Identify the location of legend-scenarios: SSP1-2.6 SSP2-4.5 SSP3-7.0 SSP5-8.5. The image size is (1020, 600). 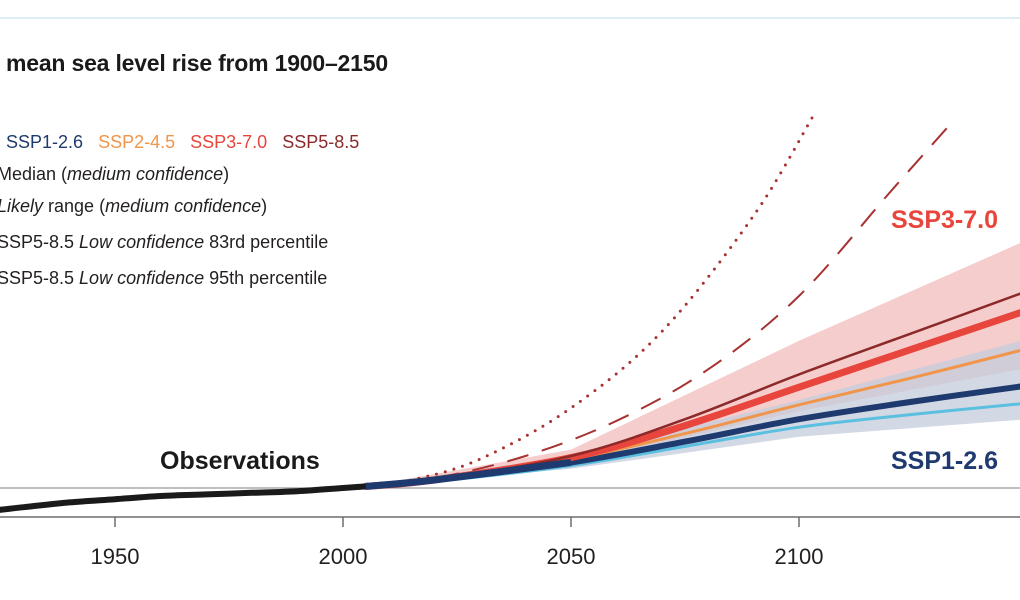
(187, 142).